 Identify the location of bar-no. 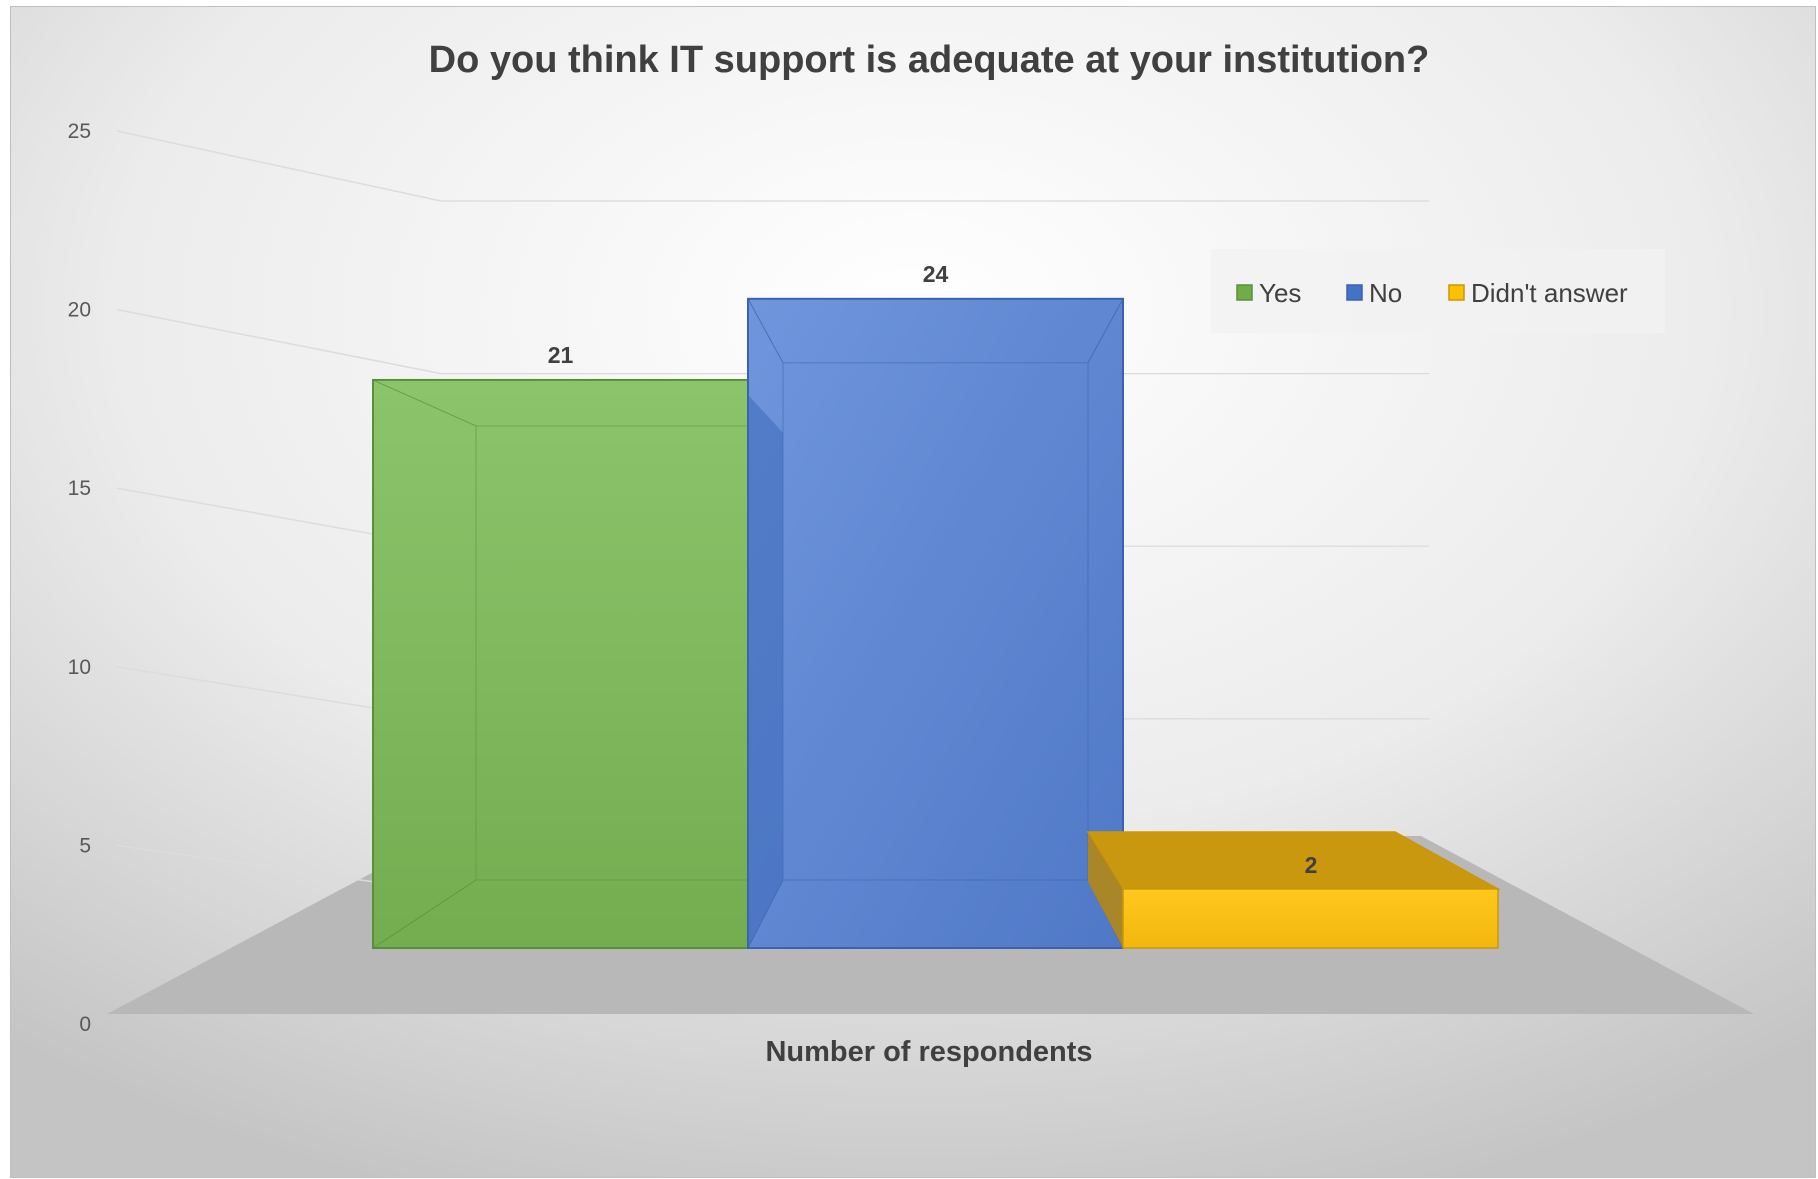
(935, 623).